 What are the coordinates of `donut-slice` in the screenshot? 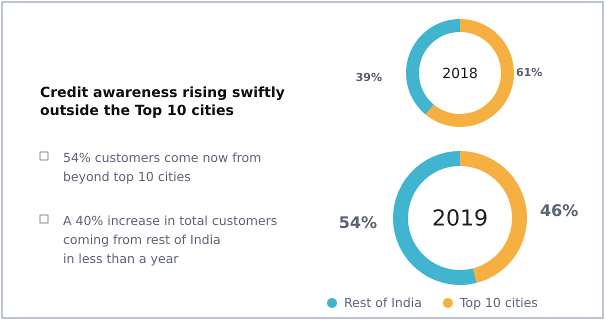 It's located at (470, 73).